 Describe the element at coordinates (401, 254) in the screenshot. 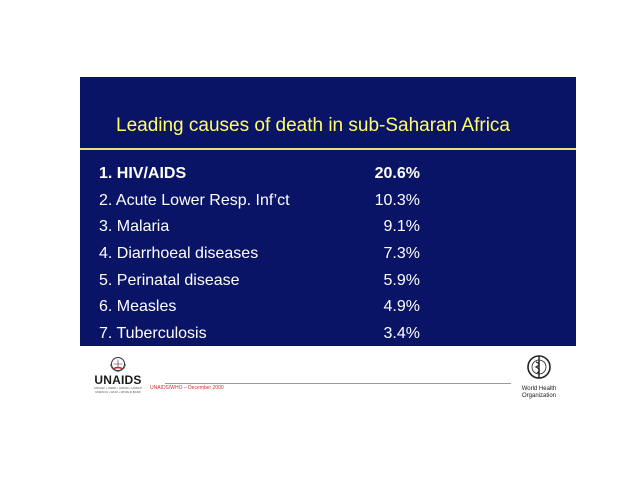

I see `cause-value: 7.3%` at that location.